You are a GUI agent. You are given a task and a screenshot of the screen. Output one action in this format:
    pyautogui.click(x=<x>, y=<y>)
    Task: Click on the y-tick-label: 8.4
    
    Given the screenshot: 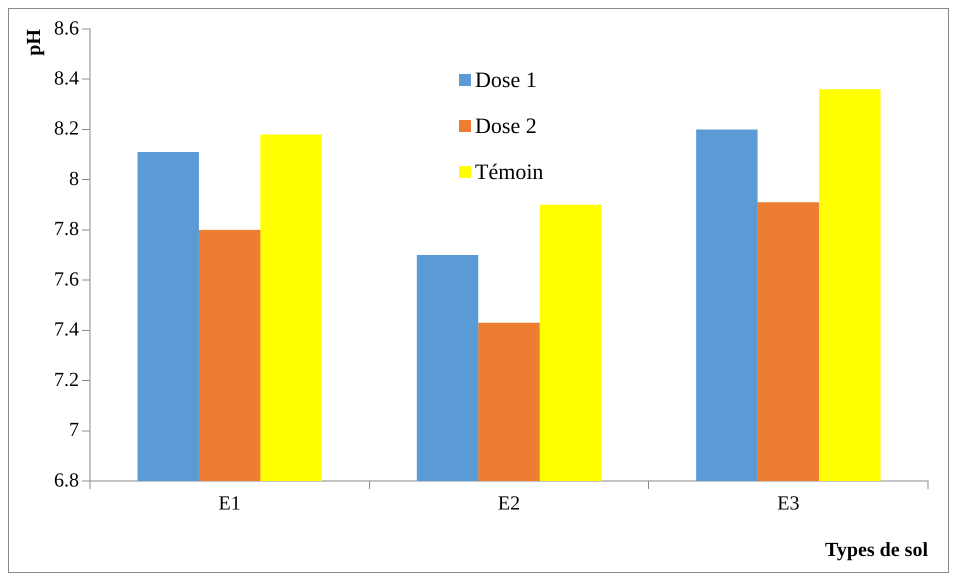 What is the action you would take?
    pyautogui.click(x=66, y=78)
    